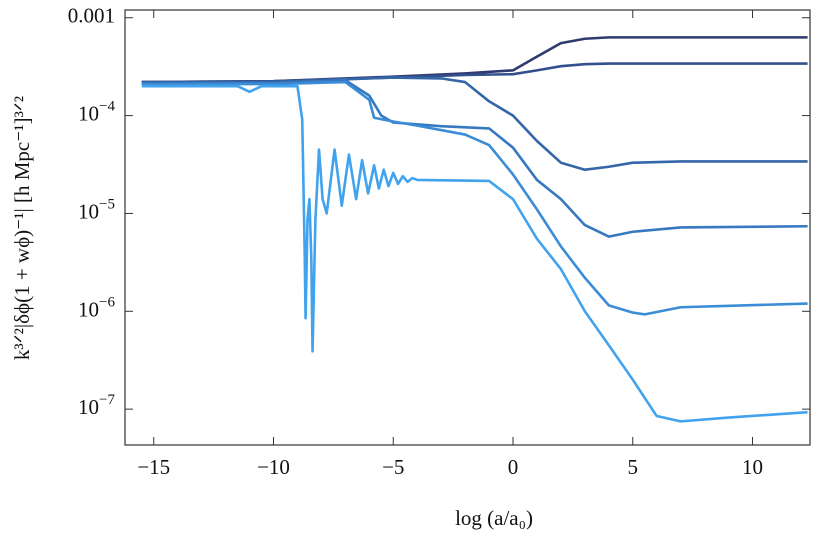 The image size is (830, 540). I want to click on x-tick-label: 0, so click(513, 467).